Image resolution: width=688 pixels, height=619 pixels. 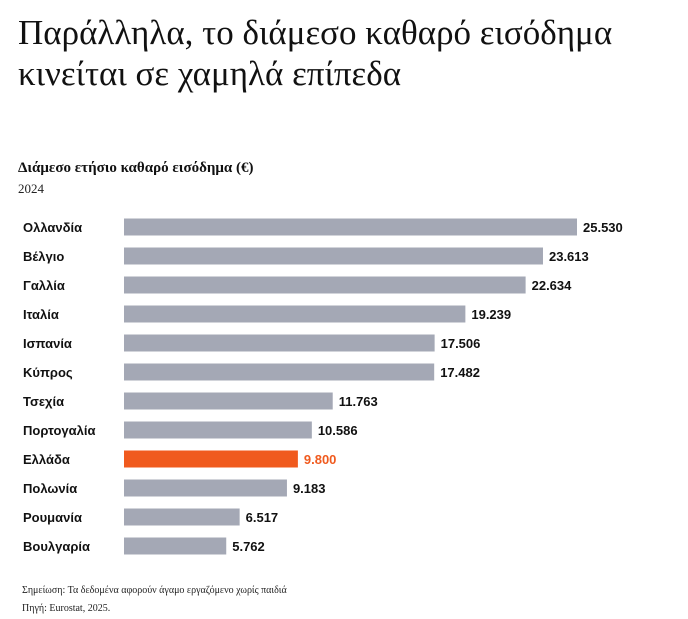 I want to click on bar-row-2: Γαλλία 22.634, so click(x=298, y=285).